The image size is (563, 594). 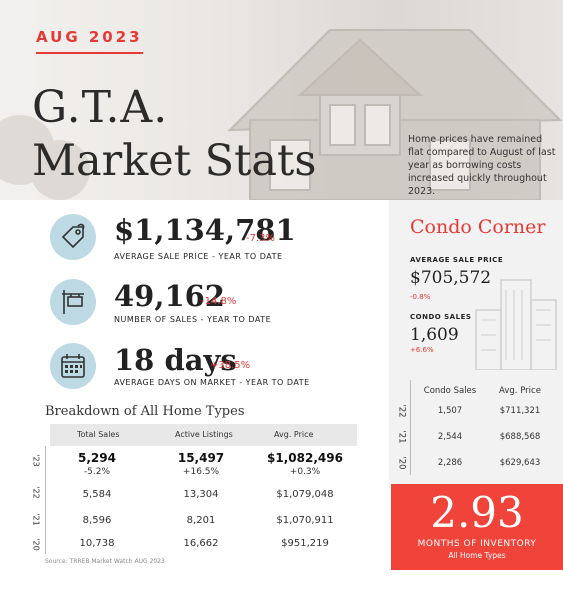 I want to click on avg-price-23-change: +0.3%, so click(x=305, y=472).